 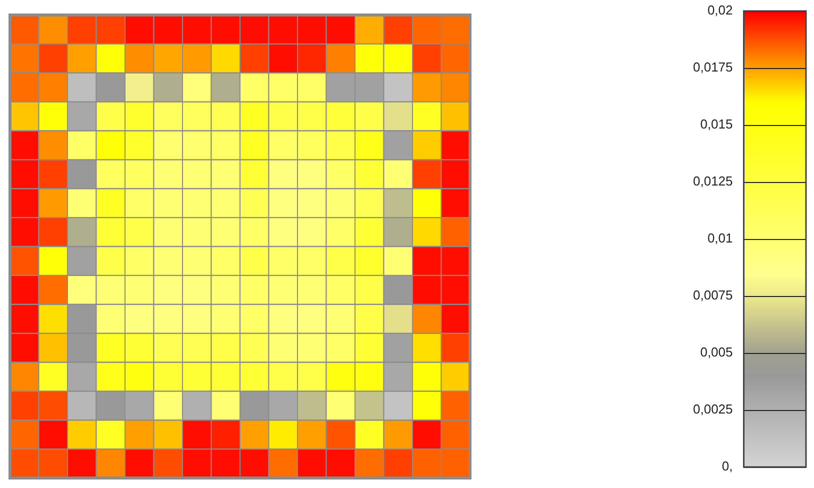 What do you see at coordinates (720, 10) in the screenshot?
I see `color-bar-label: 0,02` at bounding box center [720, 10].